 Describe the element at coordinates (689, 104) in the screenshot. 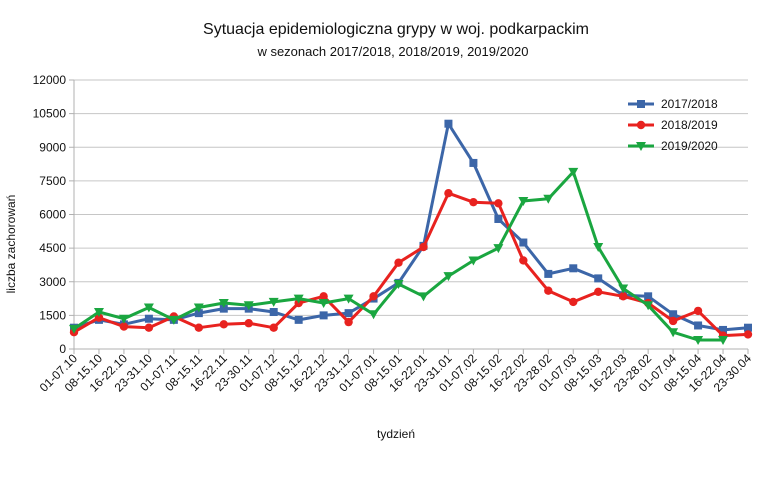

I see `legend-label: 2017/2018` at that location.